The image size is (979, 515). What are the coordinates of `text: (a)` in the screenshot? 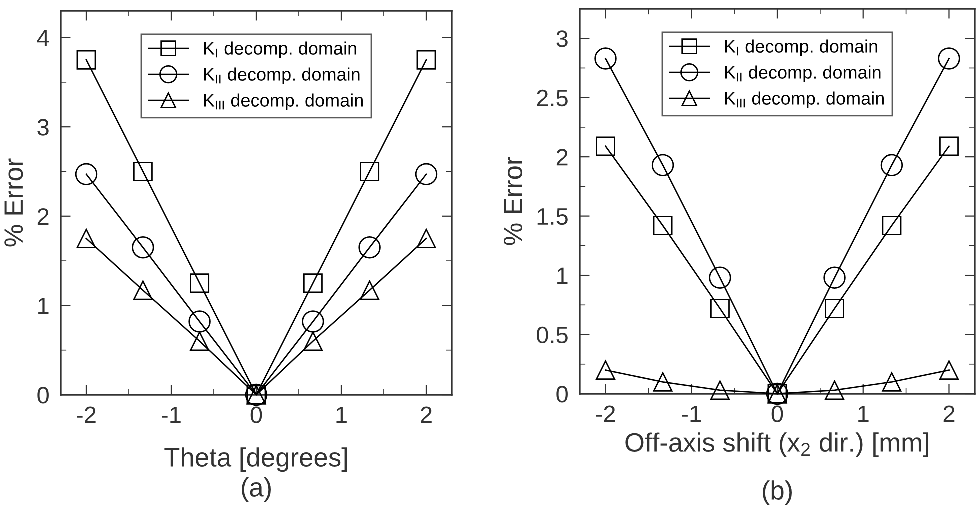 It's located at (256, 490).